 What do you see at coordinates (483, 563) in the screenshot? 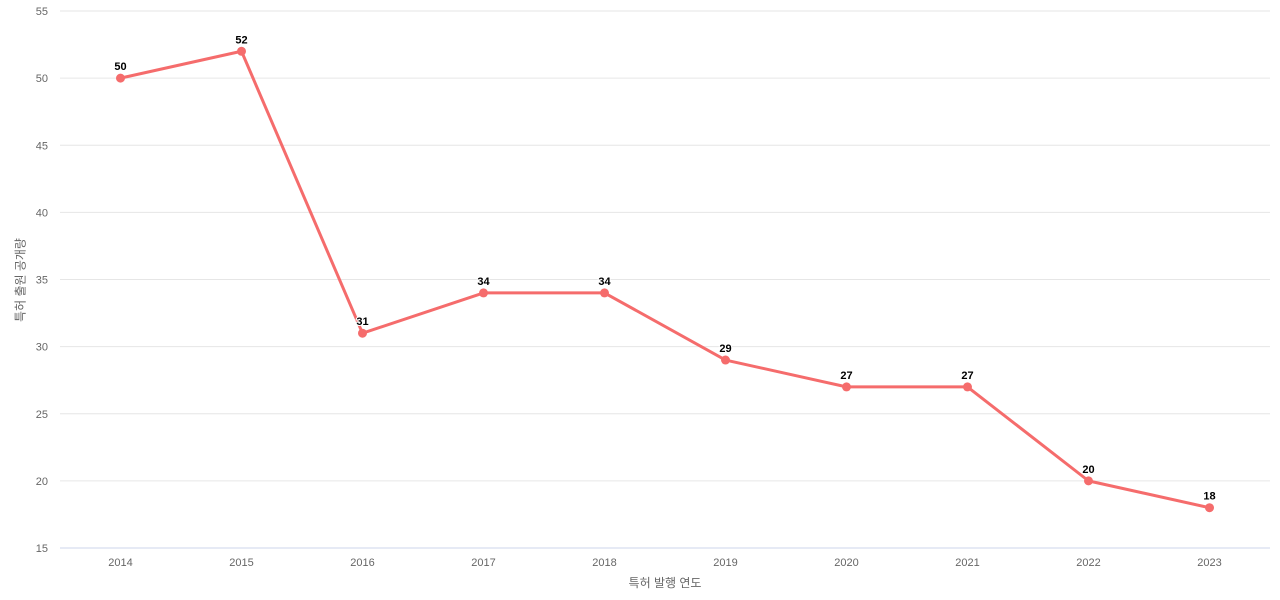
I see `x-tick-label: 2017` at bounding box center [483, 563].